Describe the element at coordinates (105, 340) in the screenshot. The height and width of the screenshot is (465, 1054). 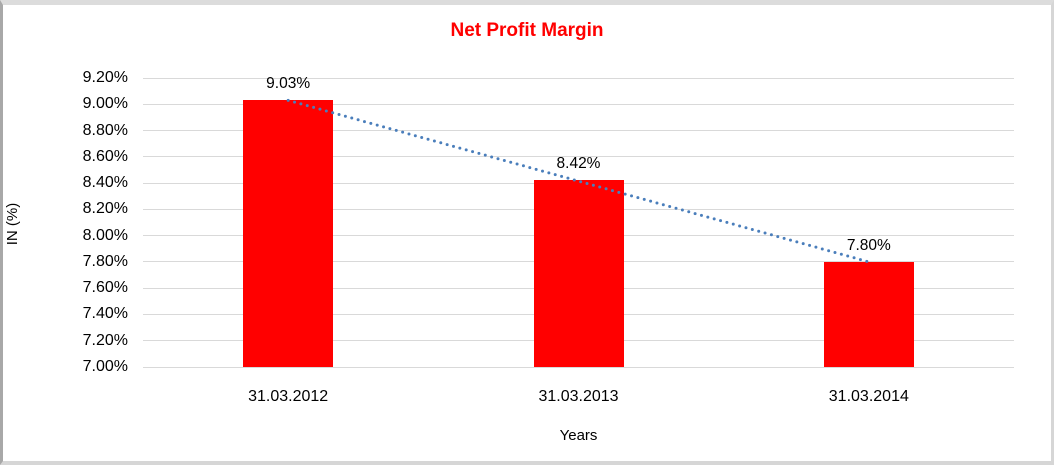
I see `y-tick-label: 7.20%` at that location.